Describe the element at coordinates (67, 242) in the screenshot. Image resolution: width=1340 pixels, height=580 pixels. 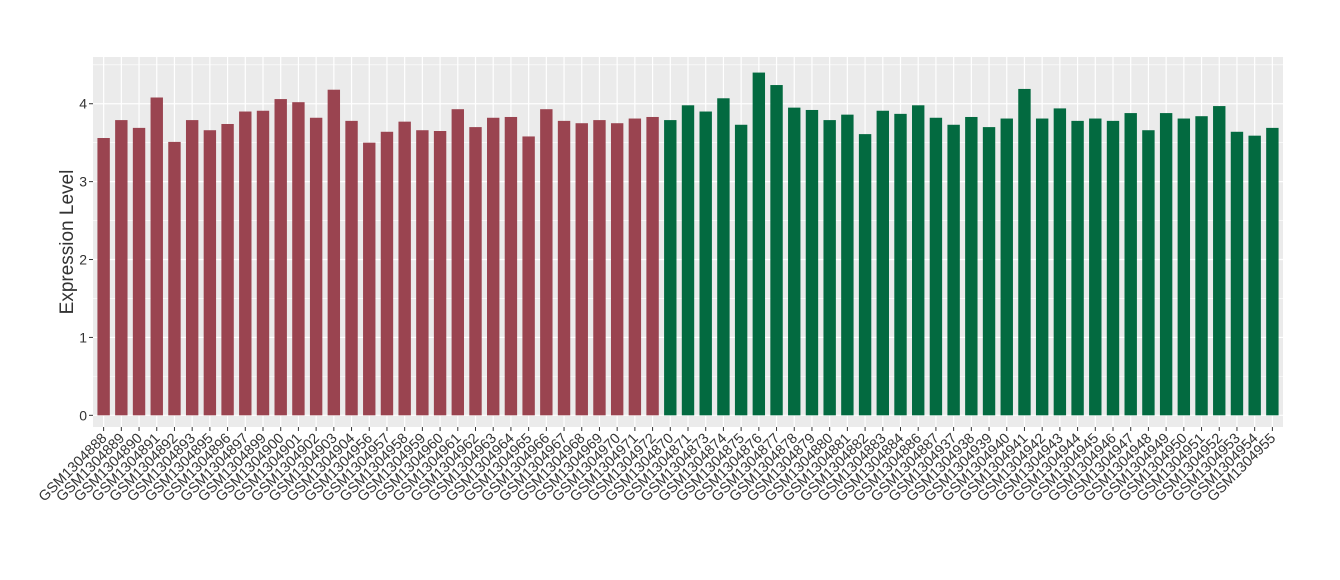
I see `y-axis-label: Expression Level` at that location.